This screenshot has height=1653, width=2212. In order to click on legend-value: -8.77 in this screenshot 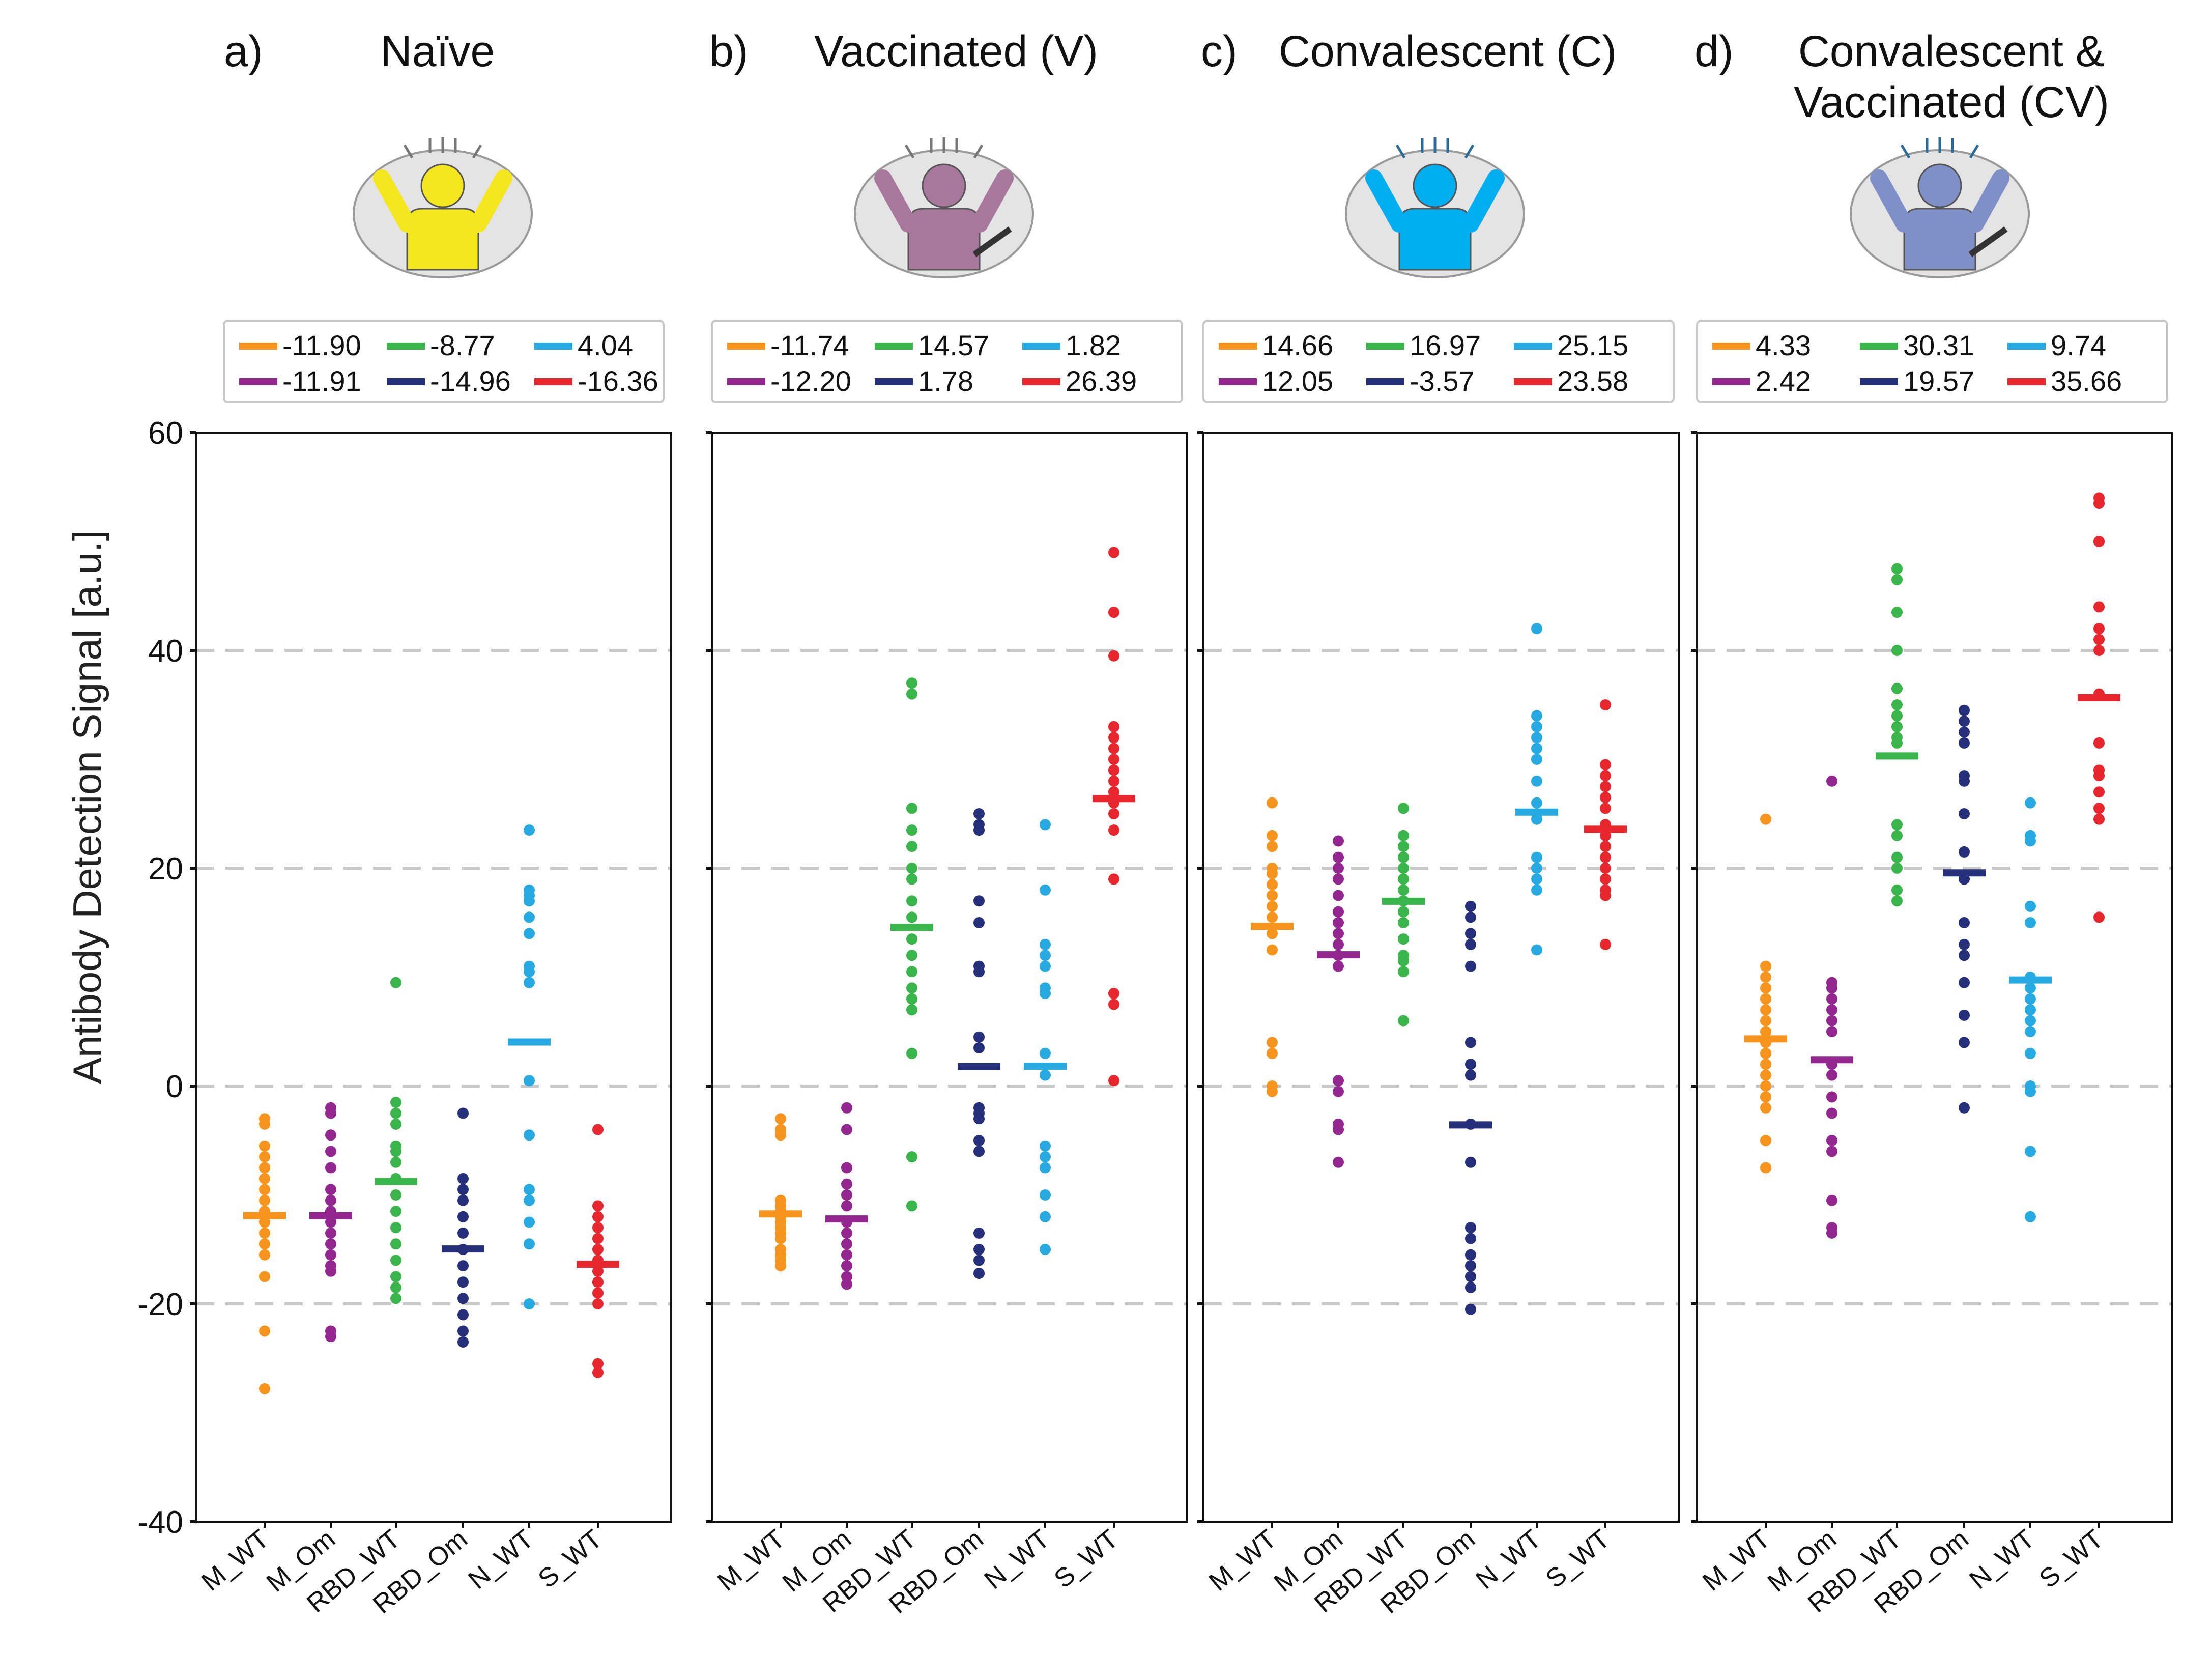, I will do `click(463, 345)`.